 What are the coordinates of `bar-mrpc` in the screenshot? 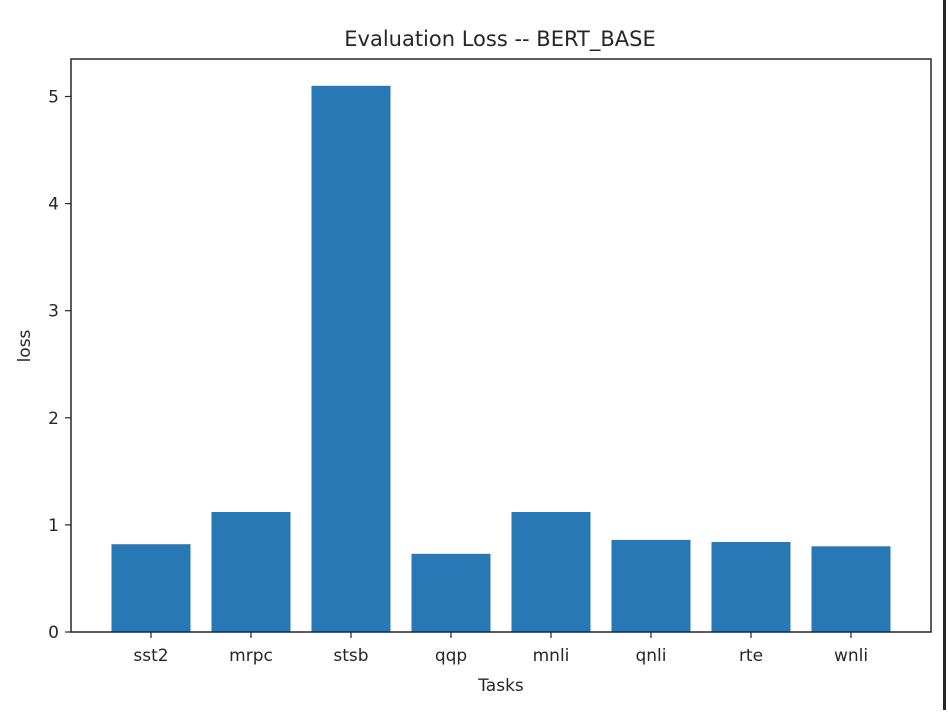 It's located at (251, 572).